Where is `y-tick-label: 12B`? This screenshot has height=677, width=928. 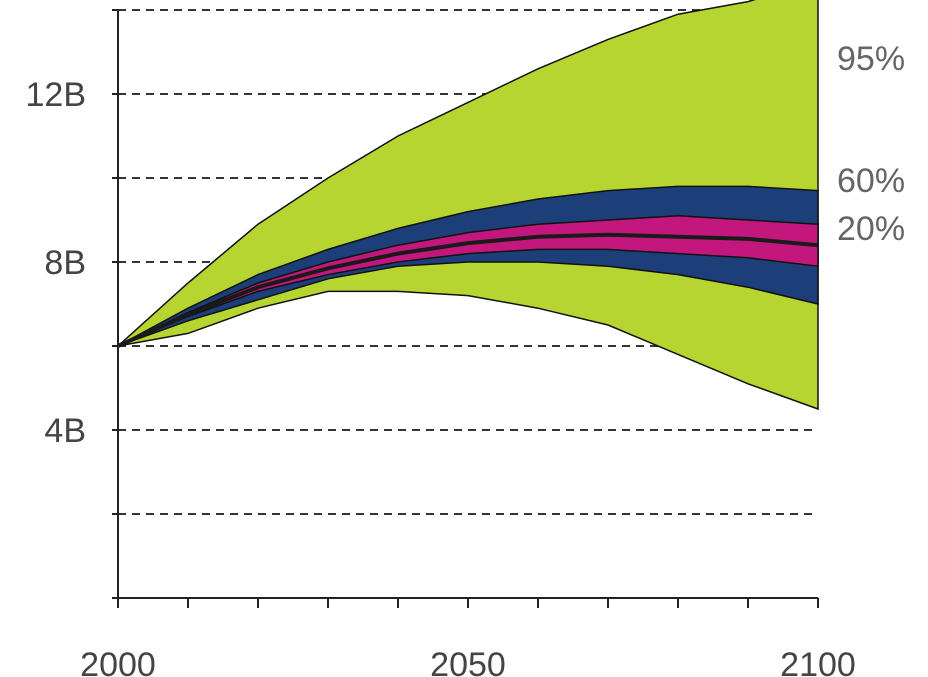 y-tick-label: 12B is located at coordinates (56, 95).